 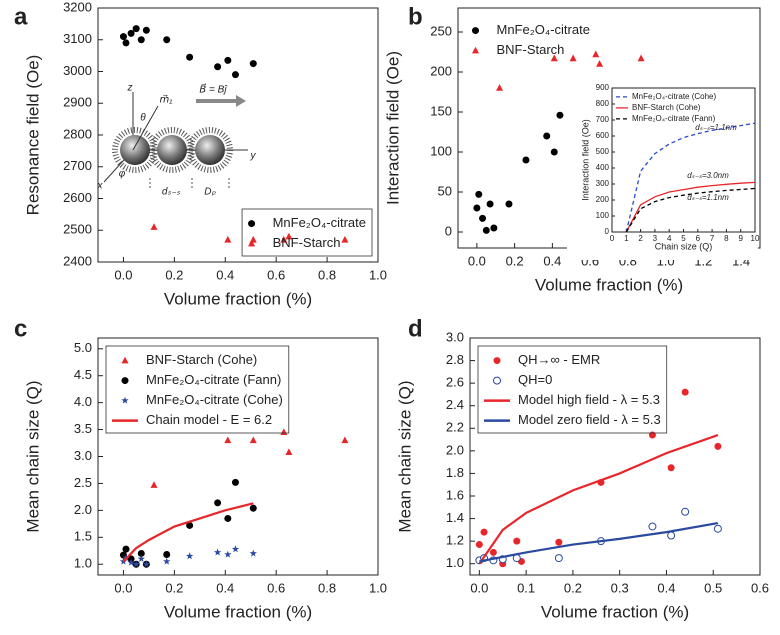 I want to click on y-tick-label: 500, so click(x=603, y=151).